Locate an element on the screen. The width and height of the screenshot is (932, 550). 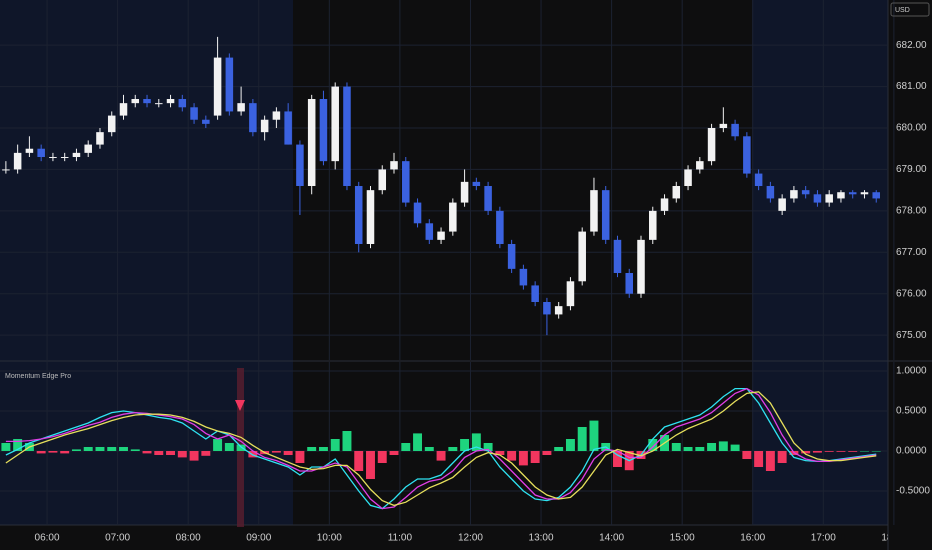
y-tick-label: 678.00 is located at coordinates (911, 211).